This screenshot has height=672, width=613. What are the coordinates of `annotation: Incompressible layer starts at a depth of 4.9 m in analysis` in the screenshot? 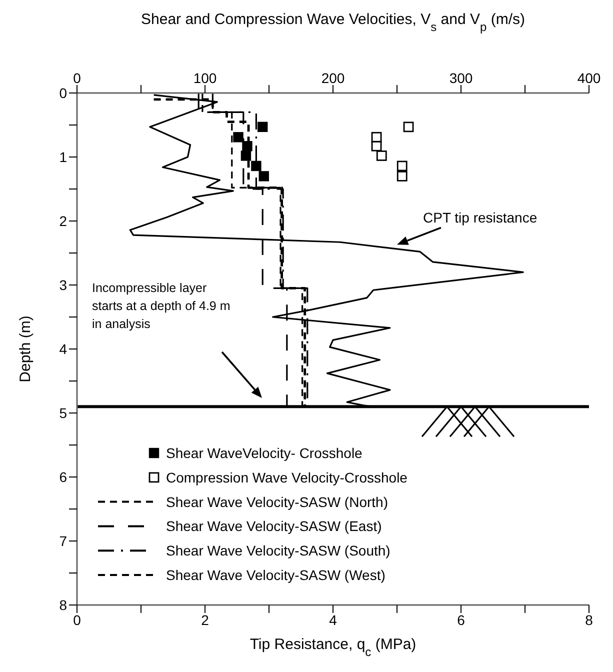 It's located at (161, 306).